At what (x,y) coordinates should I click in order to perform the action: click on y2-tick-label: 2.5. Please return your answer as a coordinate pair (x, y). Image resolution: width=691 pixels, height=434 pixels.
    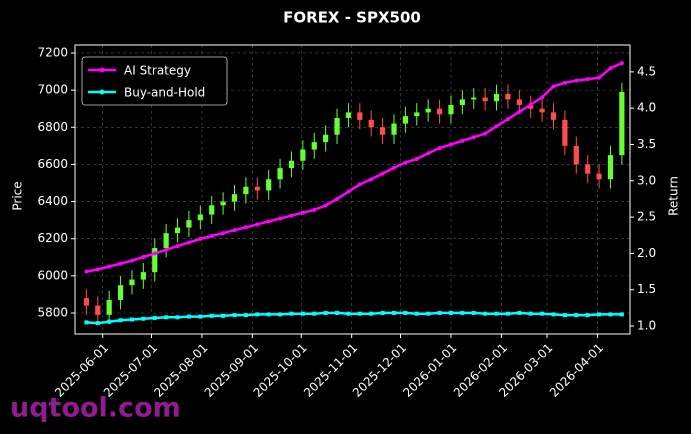
    Looking at the image, I should click on (646, 217).